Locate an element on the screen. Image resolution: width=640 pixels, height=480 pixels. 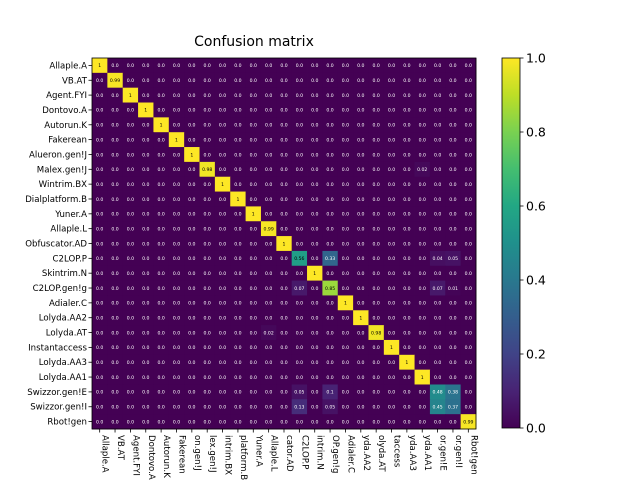
y-tick-label: Lolyda.AA2 is located at coordinates (63, 319).